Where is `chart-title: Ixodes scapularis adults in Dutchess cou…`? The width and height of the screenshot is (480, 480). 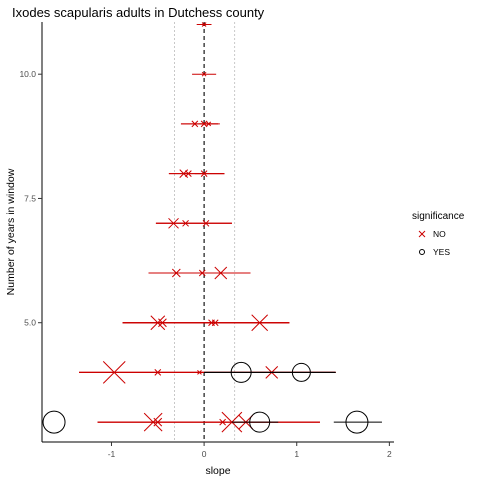 chart-title: Ixodes scapularis adults in Dutchess cou… is located at coordinates (138, 12).